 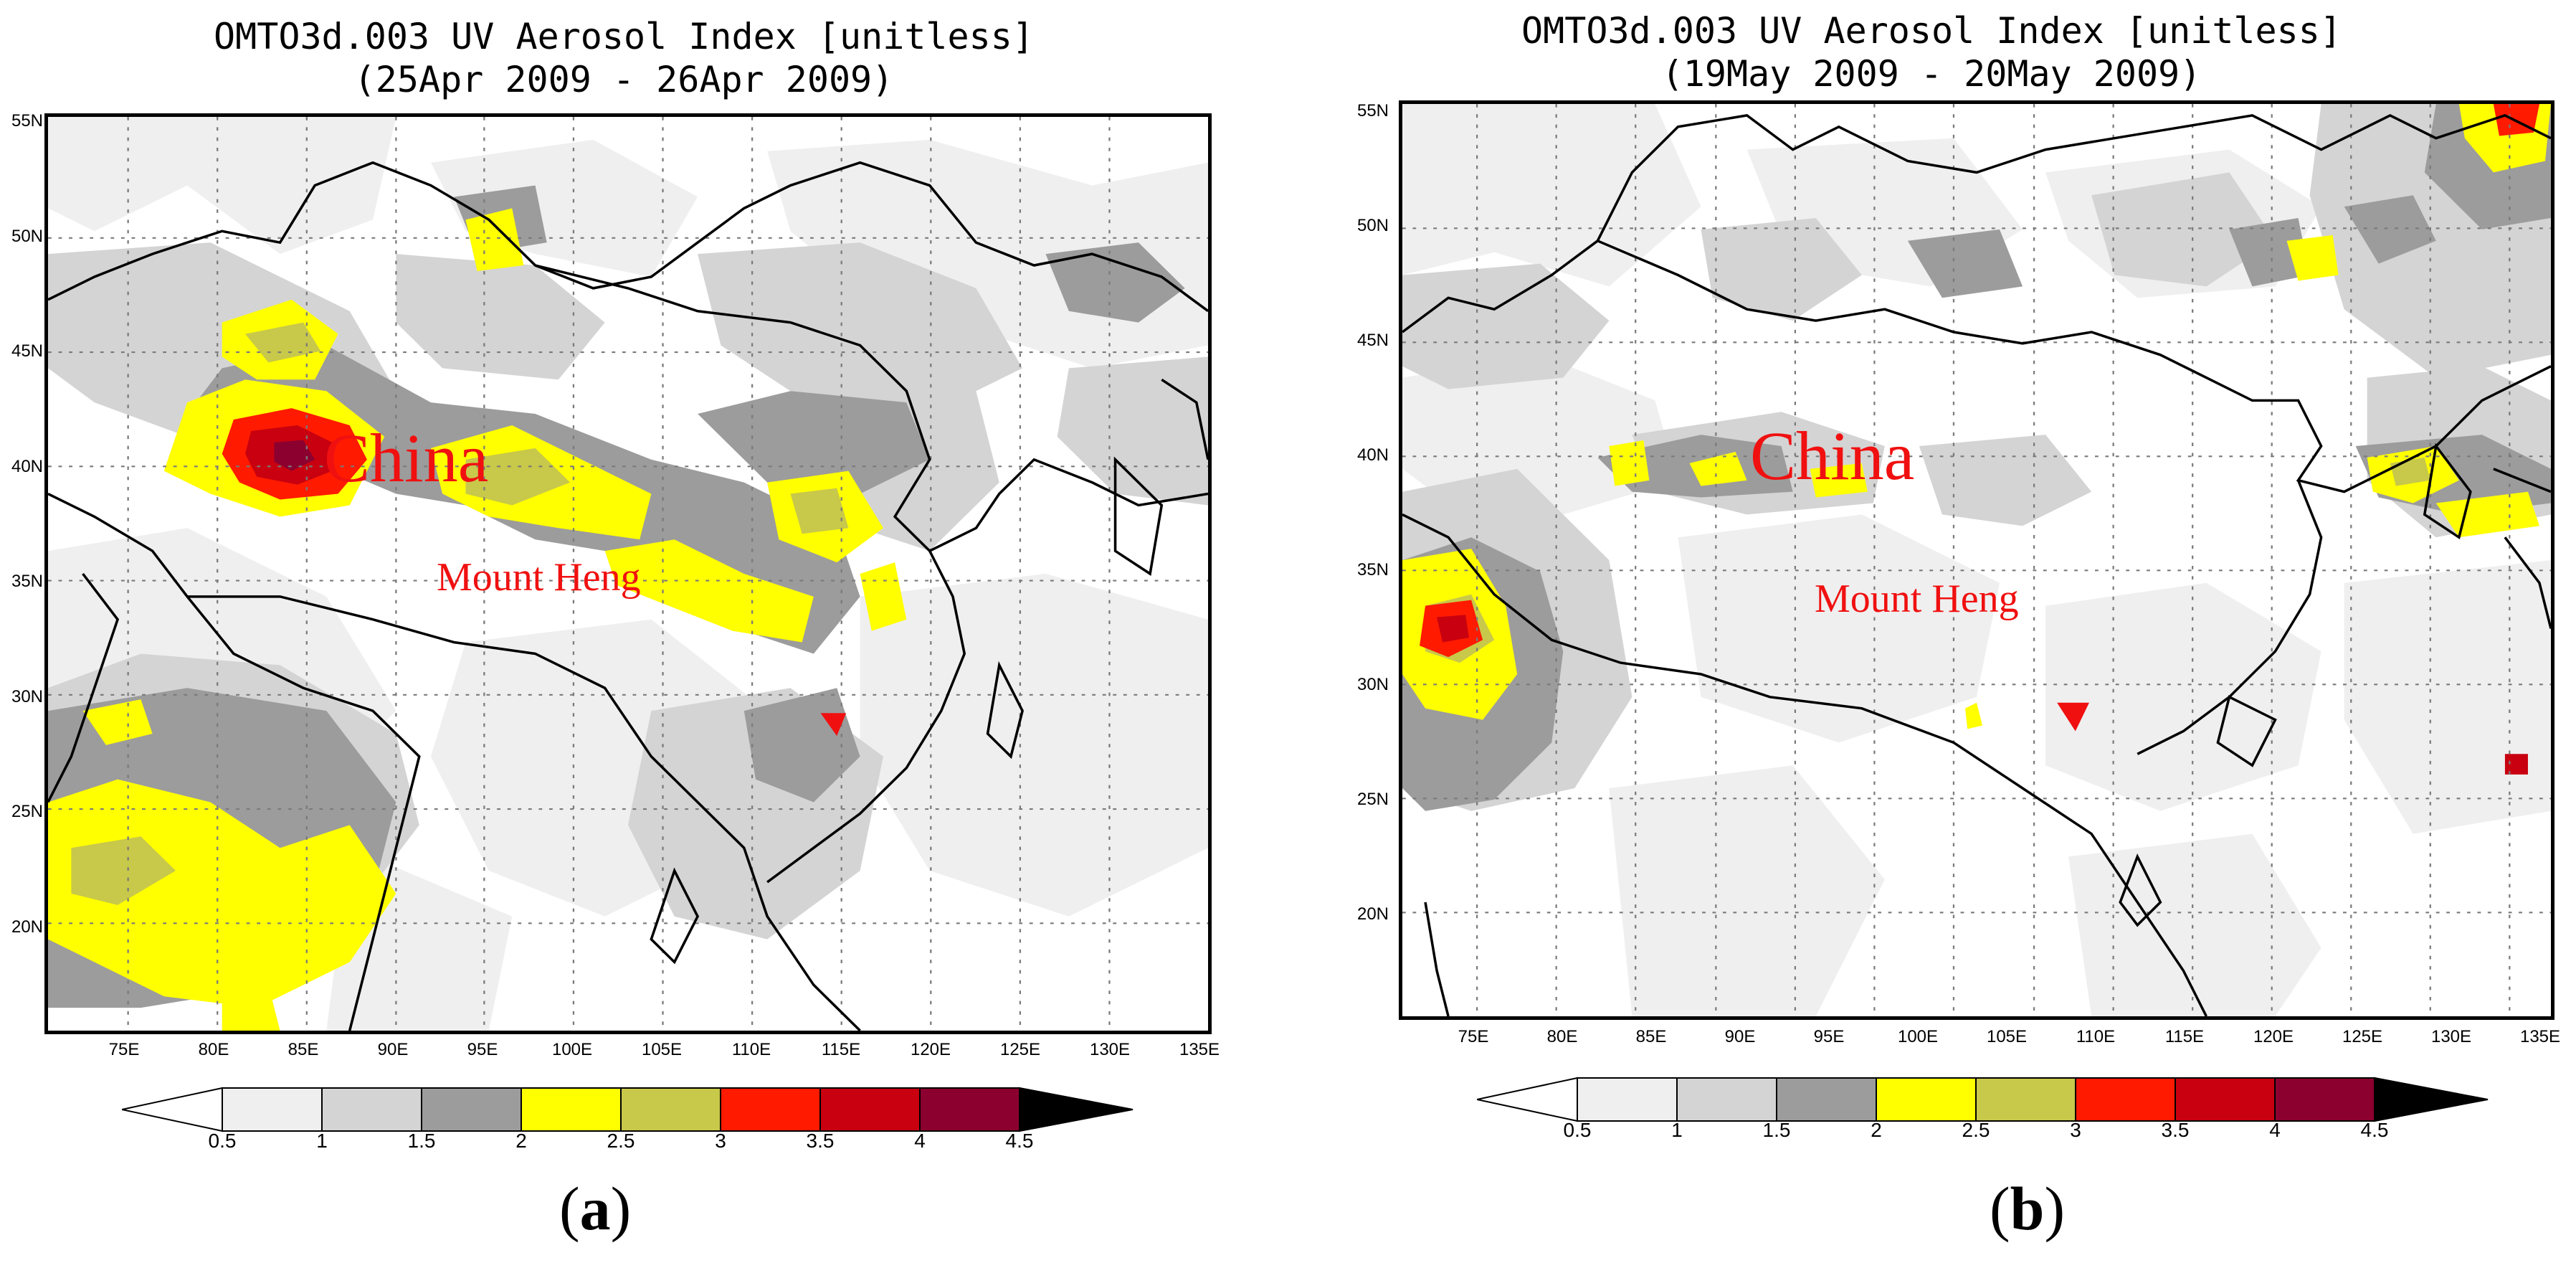 What do you see at coordinates (539, 577) in the screenshot?
I see `mount-heng-label-a: Mount Heng` at bounding box center [539, 577].